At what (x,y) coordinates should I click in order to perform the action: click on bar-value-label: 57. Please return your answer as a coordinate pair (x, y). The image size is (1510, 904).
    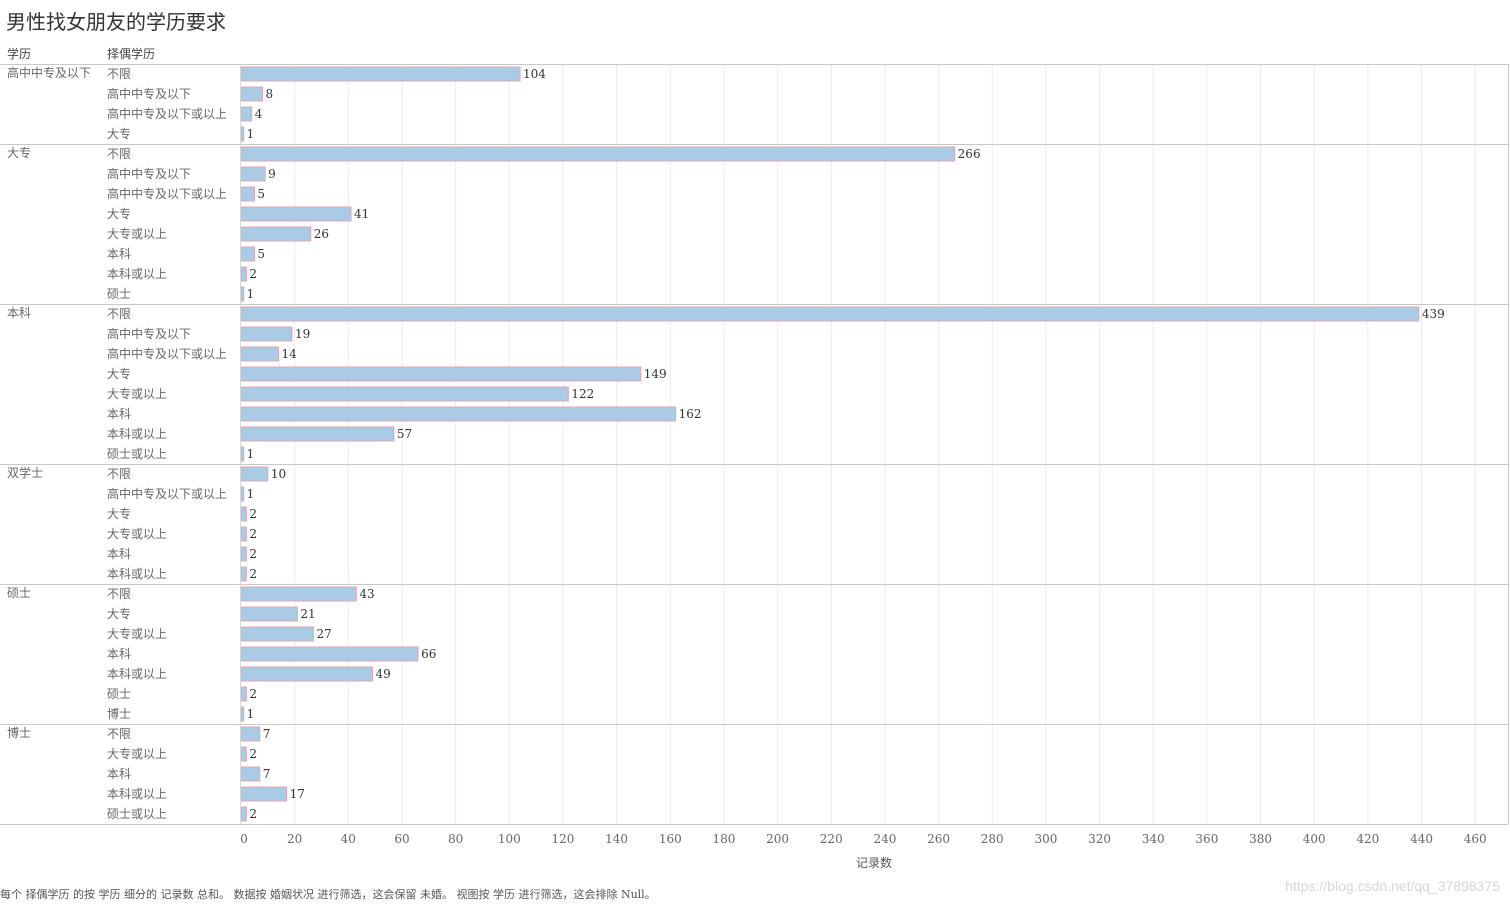
    Looking at the image, I should click on (404, 434).